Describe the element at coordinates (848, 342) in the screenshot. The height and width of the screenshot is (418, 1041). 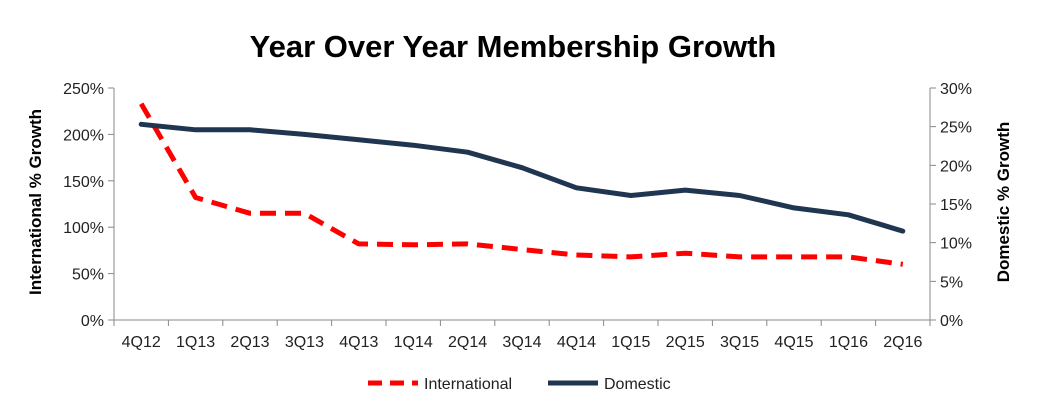
I see `x-tick-label: 1Q16` at that location.